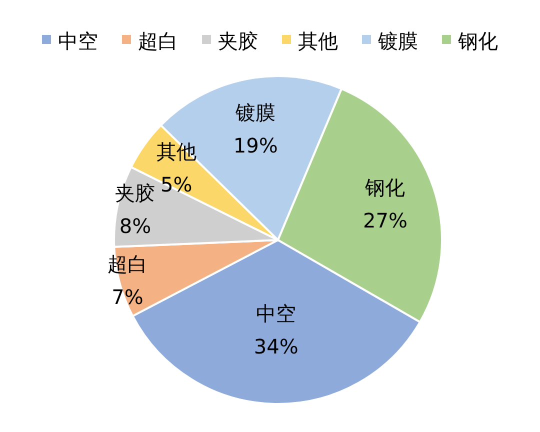 This screenshot has height=432, width=540. What do you see at coordinates (385, 220) in the screenshot?
I see `data-label: 27%` at bounding box center [385, 220].